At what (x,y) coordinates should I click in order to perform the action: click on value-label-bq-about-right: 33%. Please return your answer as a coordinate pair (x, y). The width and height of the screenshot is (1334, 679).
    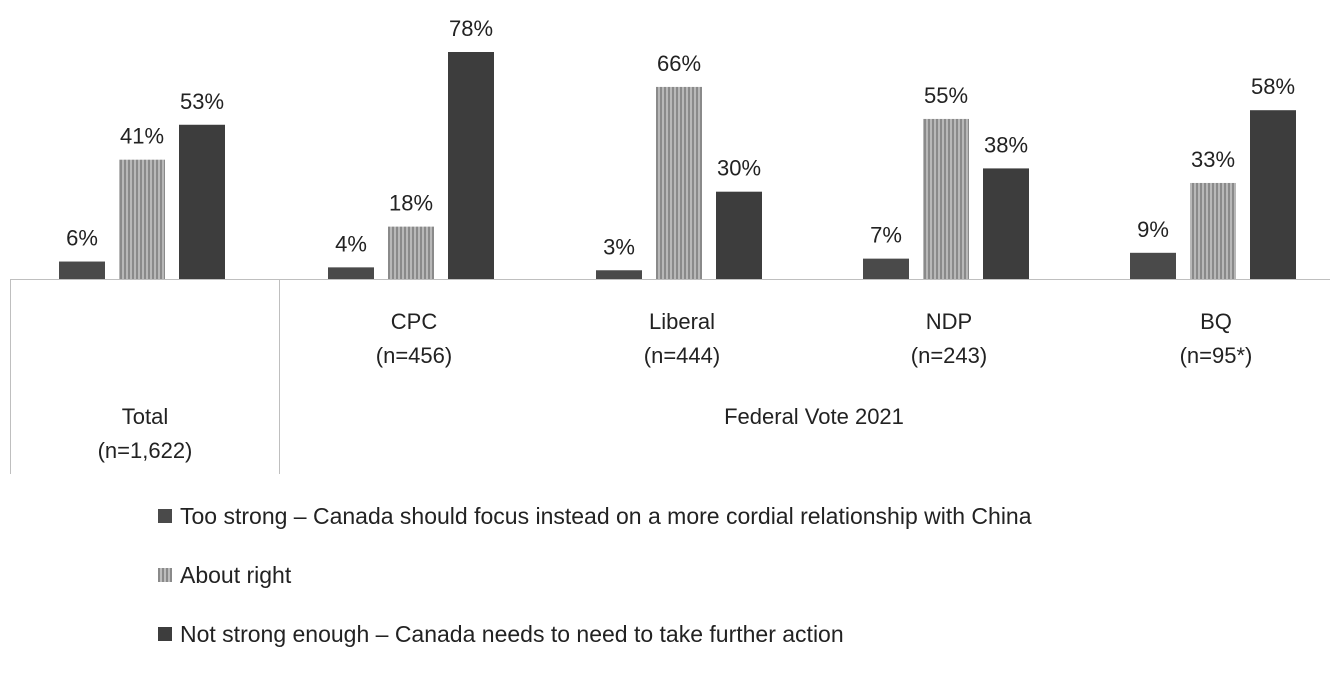
    Looking at the image, I should click on (1213, 159).